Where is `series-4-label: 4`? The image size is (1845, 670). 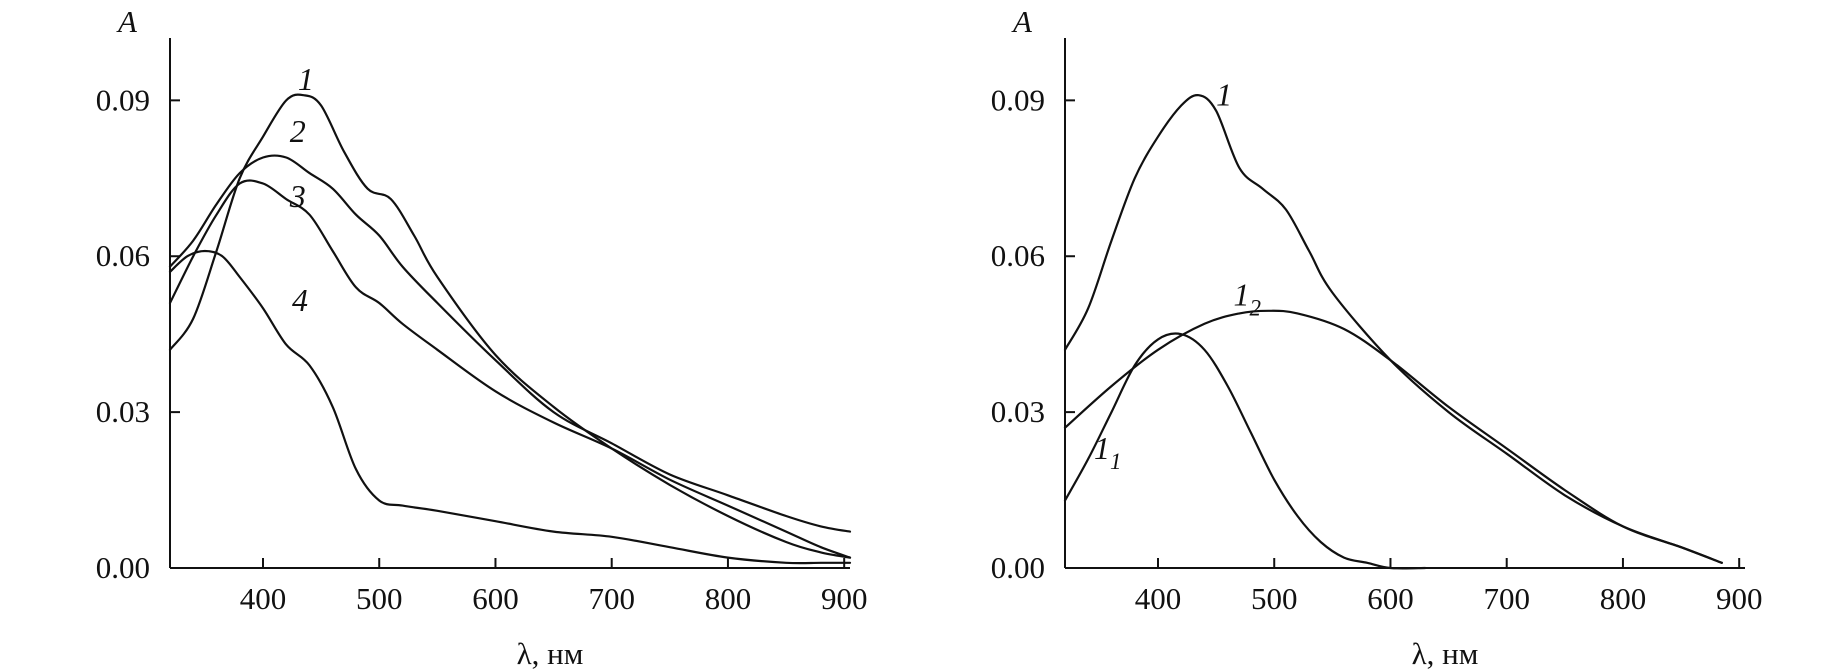
series-4-label: 4 is located at coordinates (300, 300).